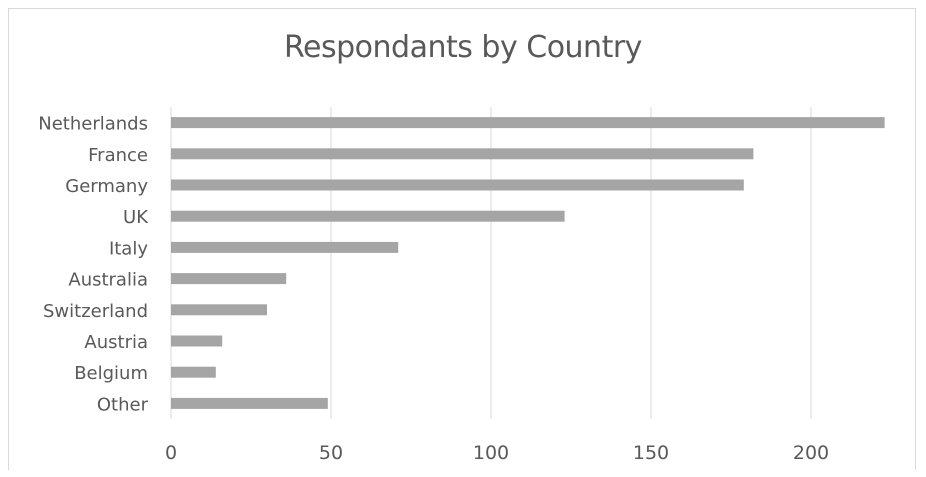 This screenshot has height=477, width=926. I want to click on category-label: Italy, so click(128, 248).